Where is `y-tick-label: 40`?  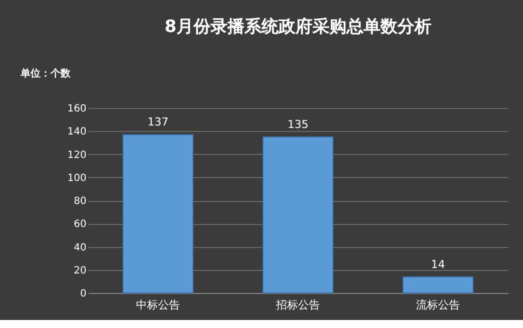 y-tick-label: 40 is located at coordinates (80, 248).